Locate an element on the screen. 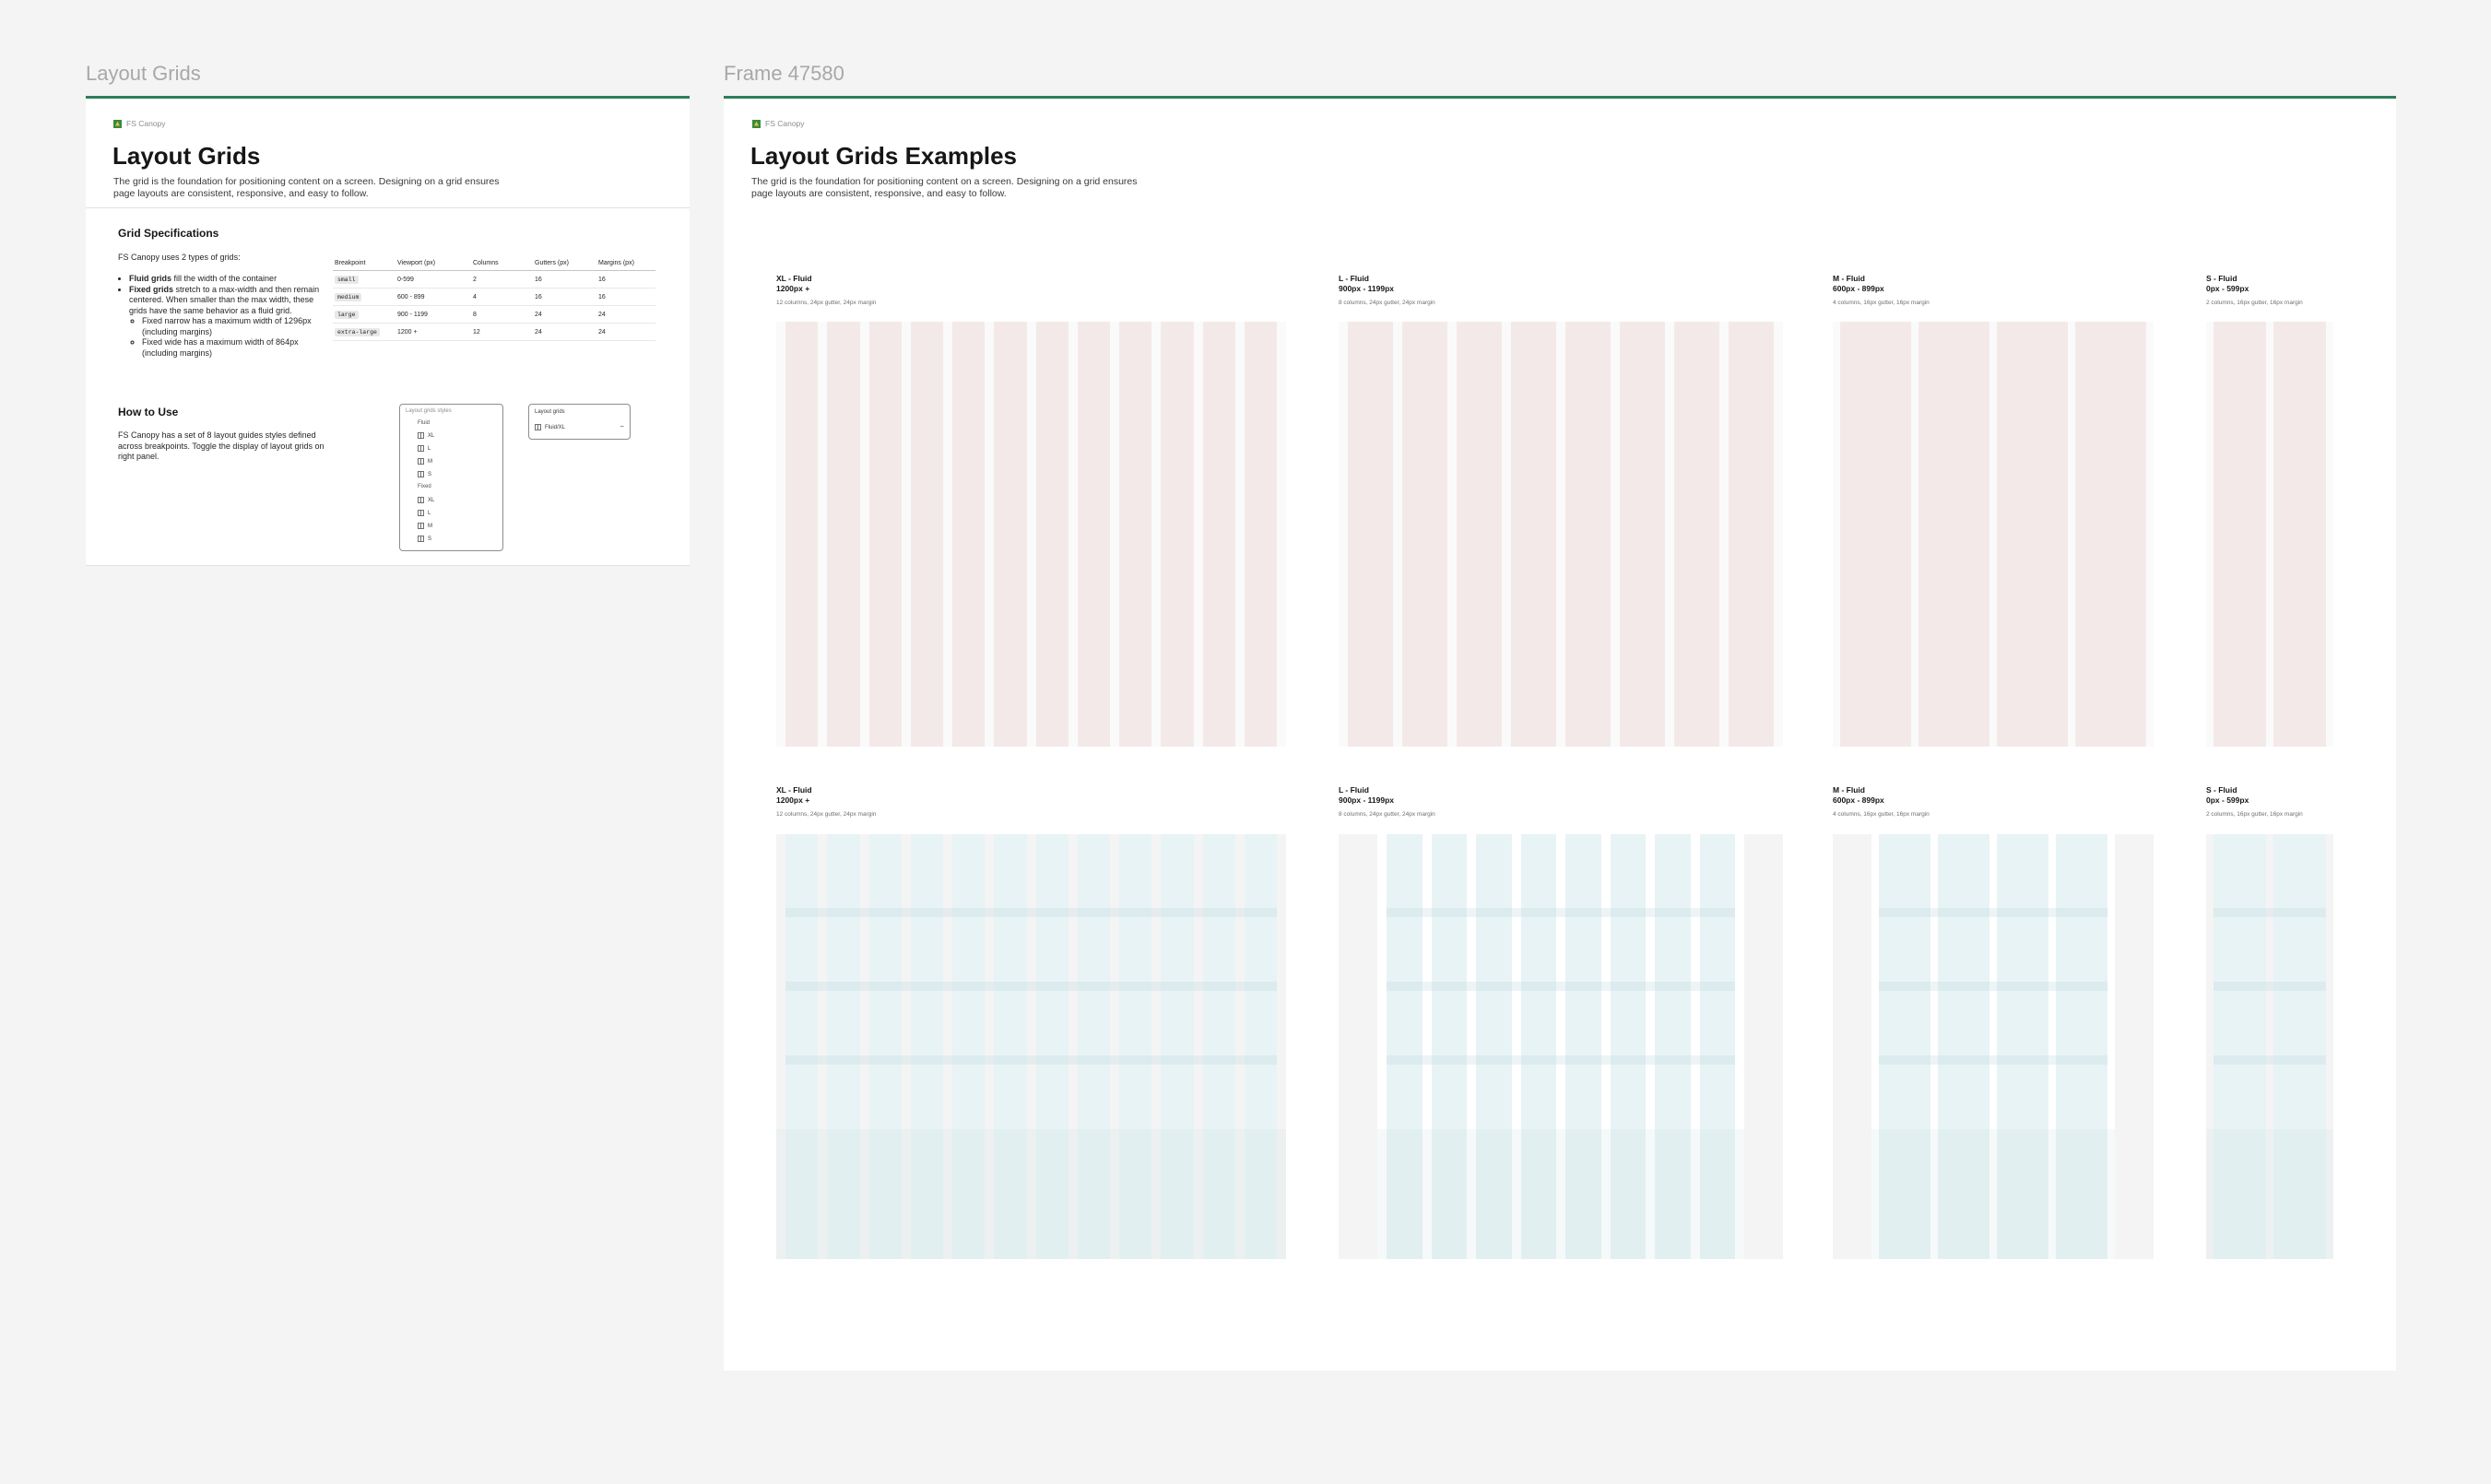 The height and width of the screenshot is (1484, 2491). example-title: M - Fluid 600px - 899px is located at coordinates (1858, 284).